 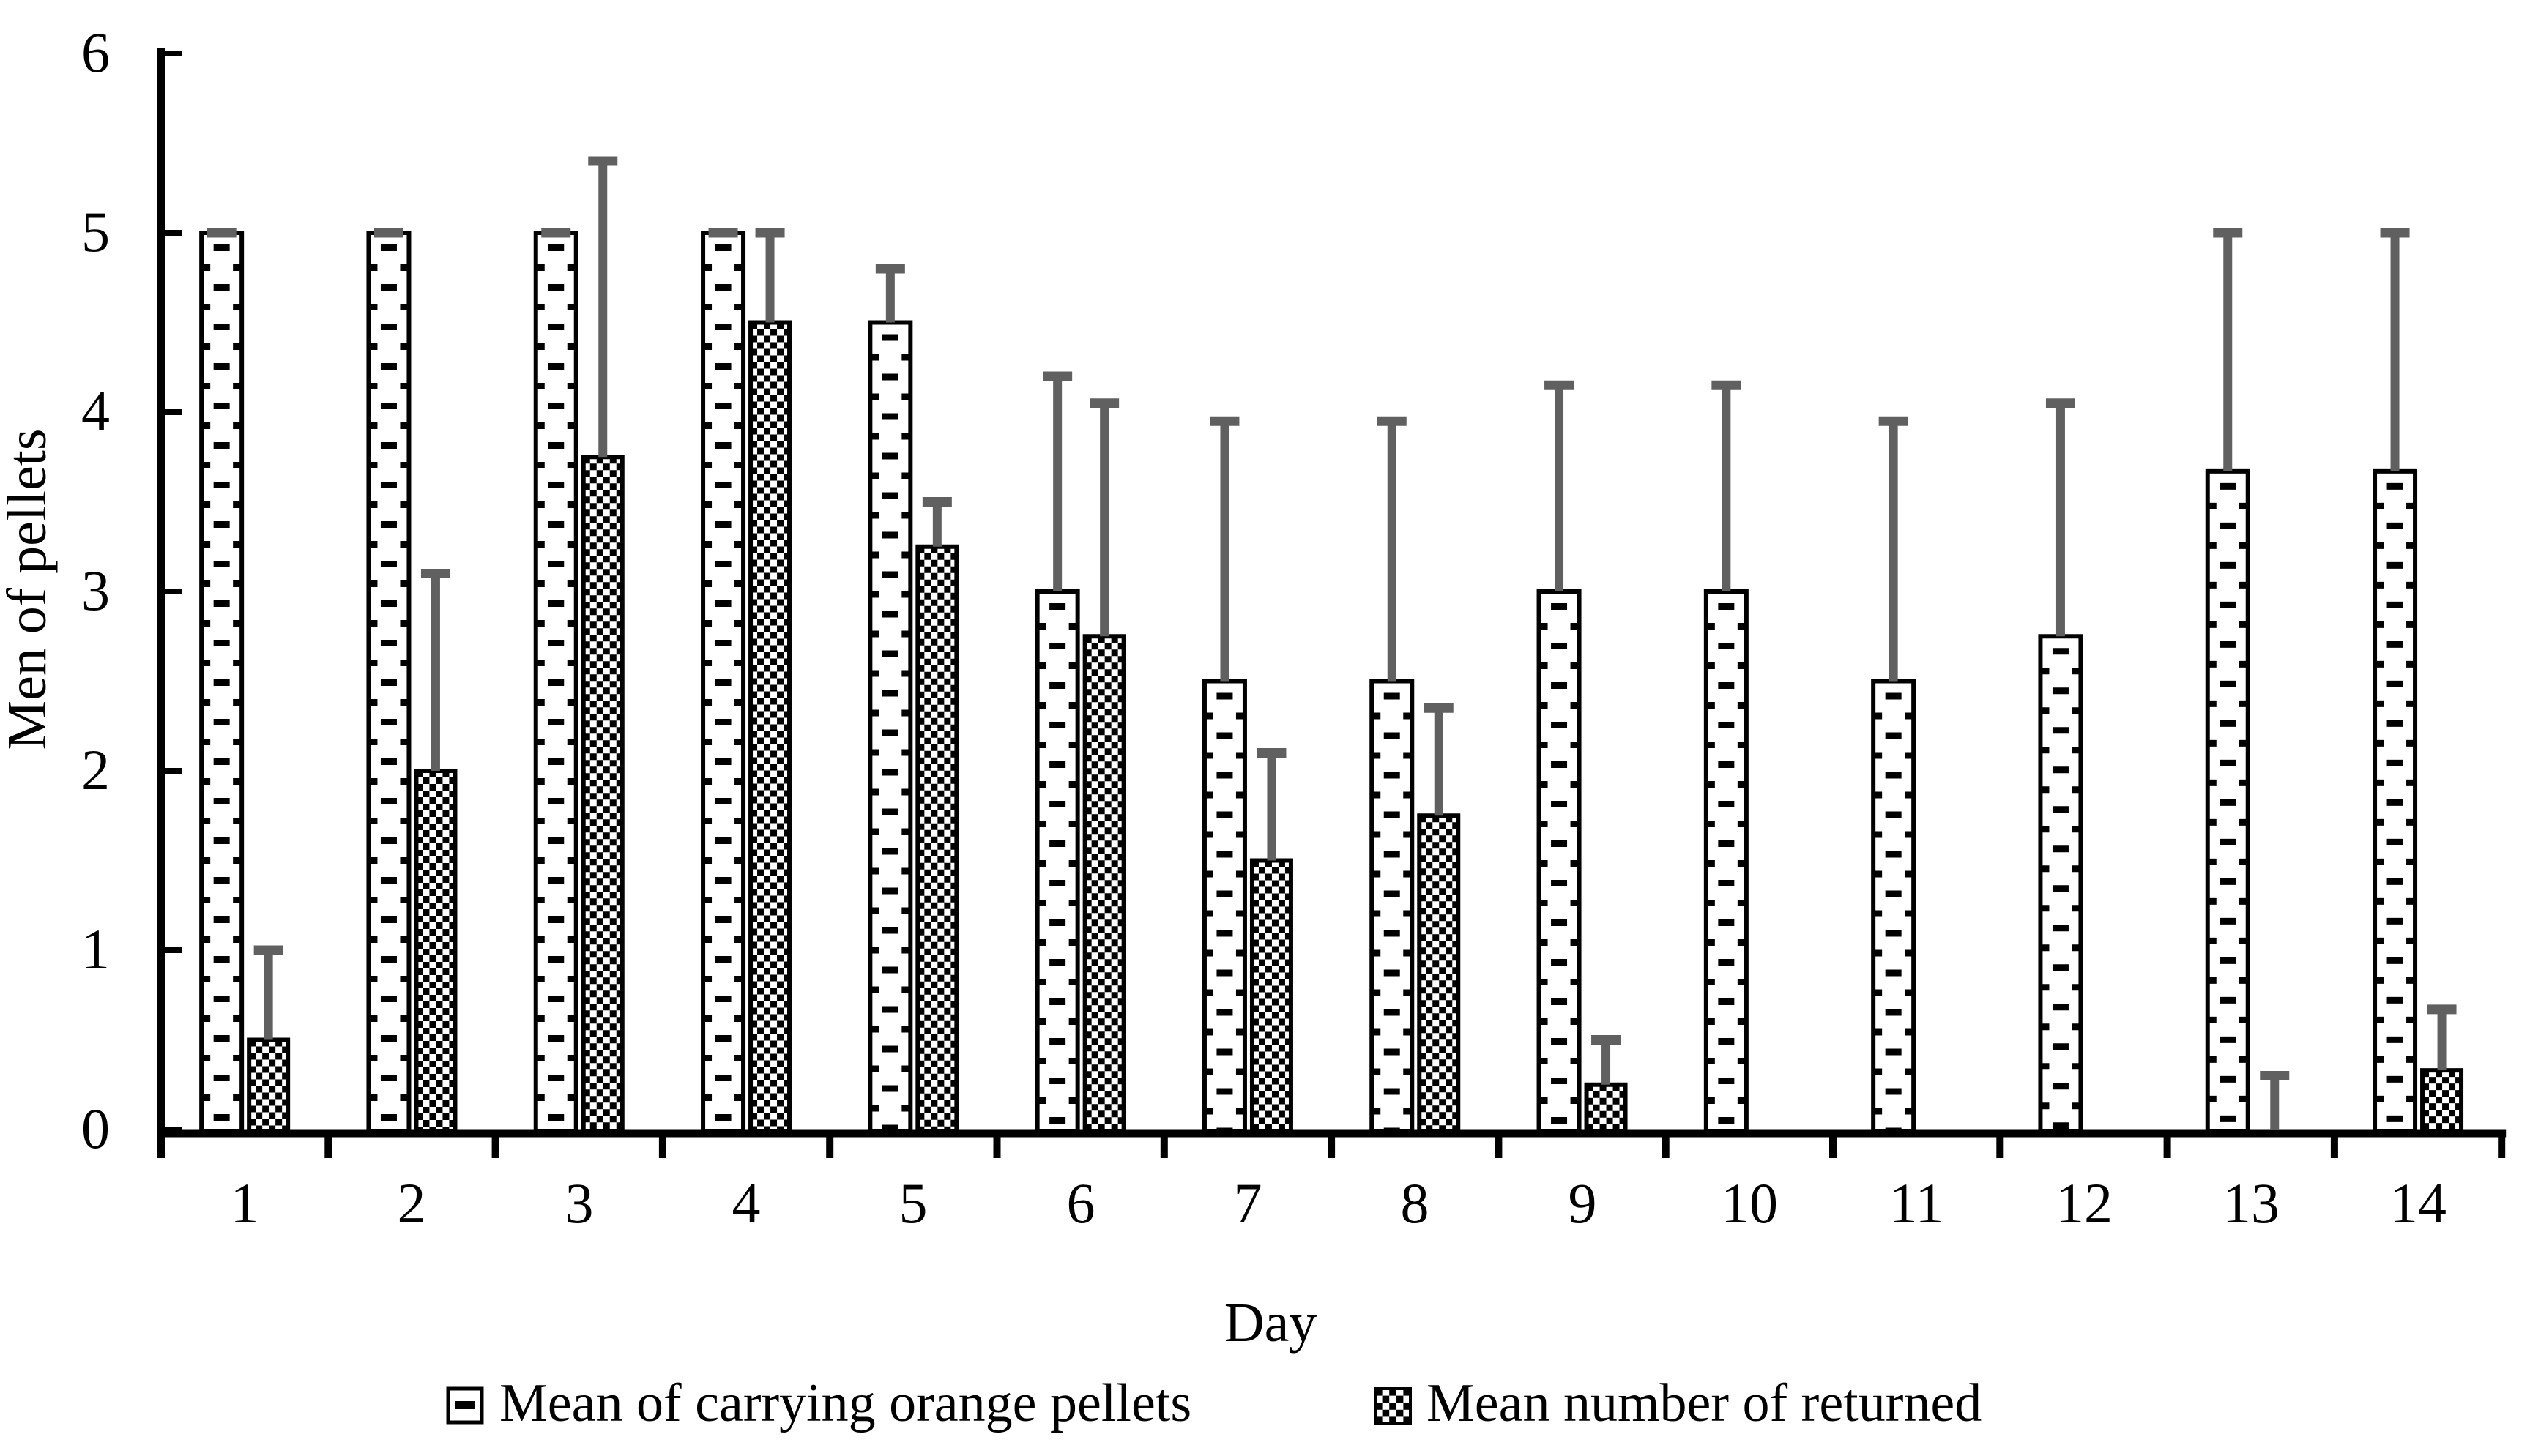 I want to click on x-tick-label-14: 14, so click(x=2418, y=1203).